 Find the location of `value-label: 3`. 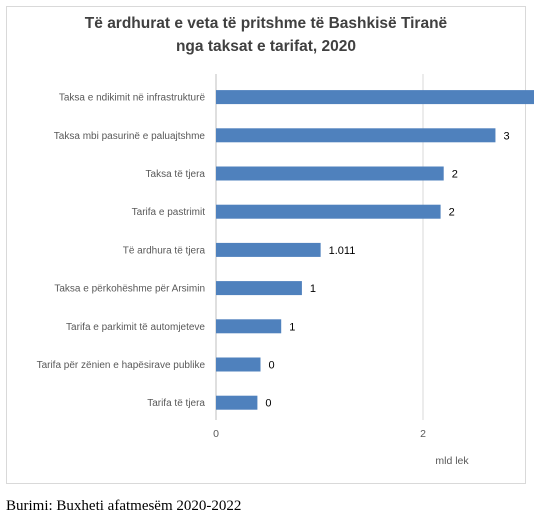

value-label: 3 is located at coordinates (506, 136).